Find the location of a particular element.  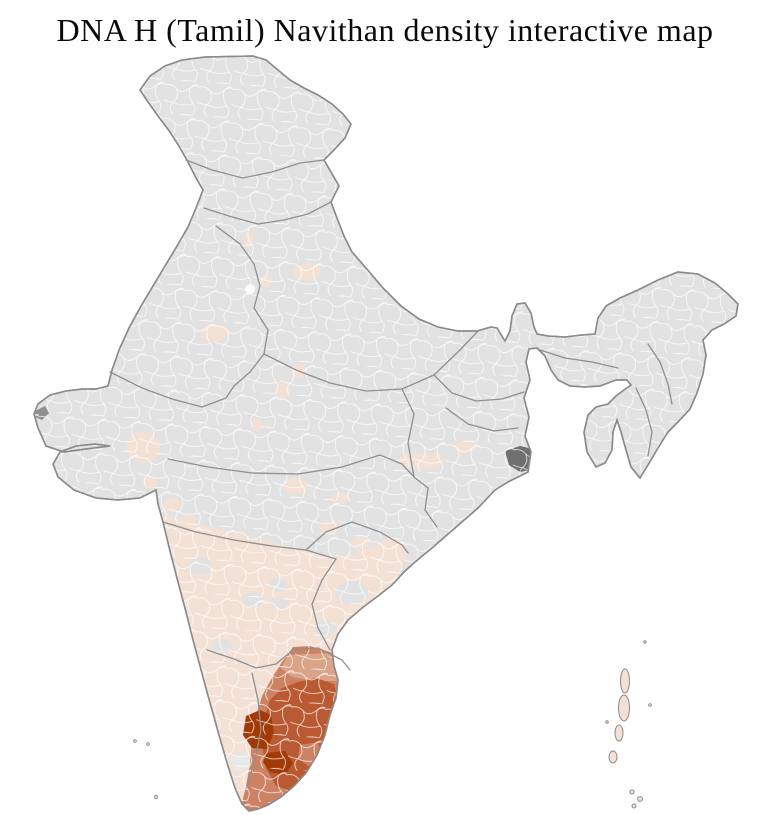

small-island-dots is located at coordinates (392, 720).